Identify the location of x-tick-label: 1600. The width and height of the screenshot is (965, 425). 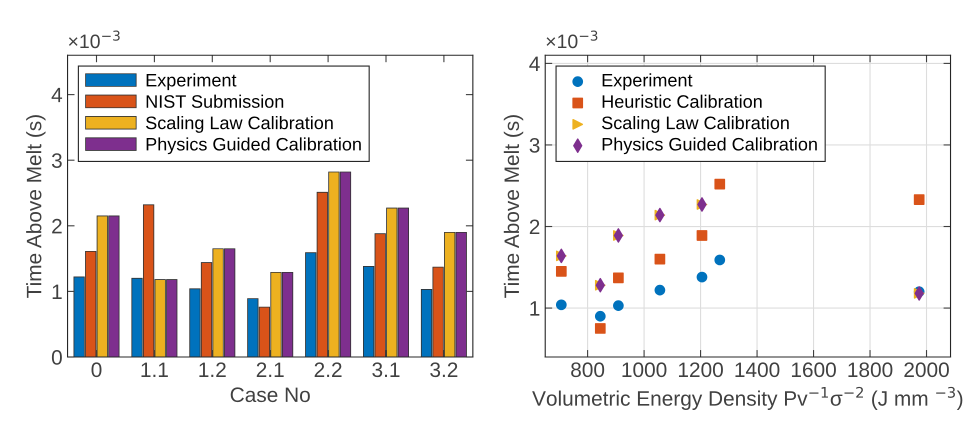
(814, 370).